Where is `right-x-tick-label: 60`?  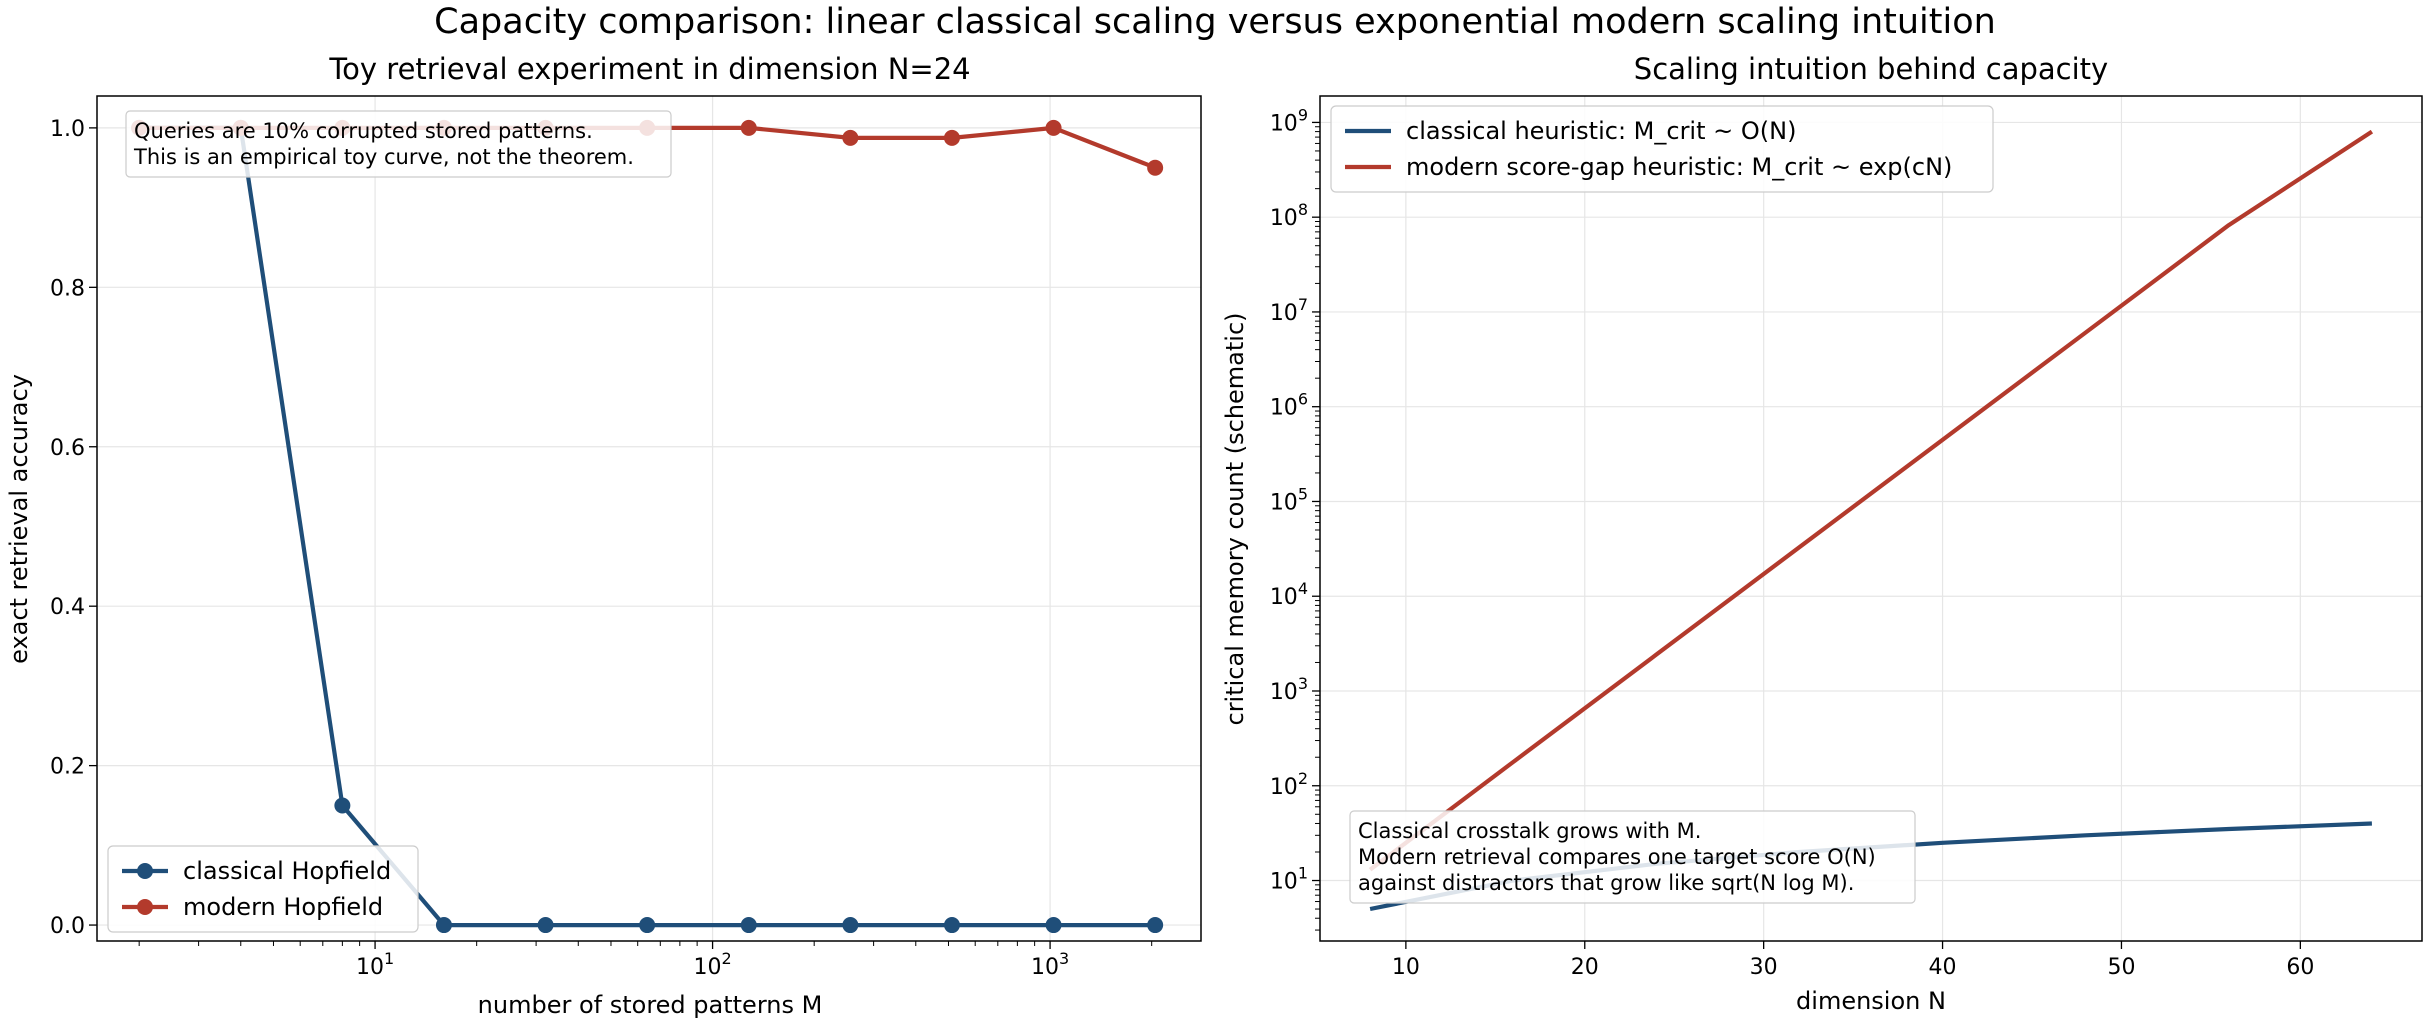 right-x-tick-label: 60 is located at coordinates (2300, 967).